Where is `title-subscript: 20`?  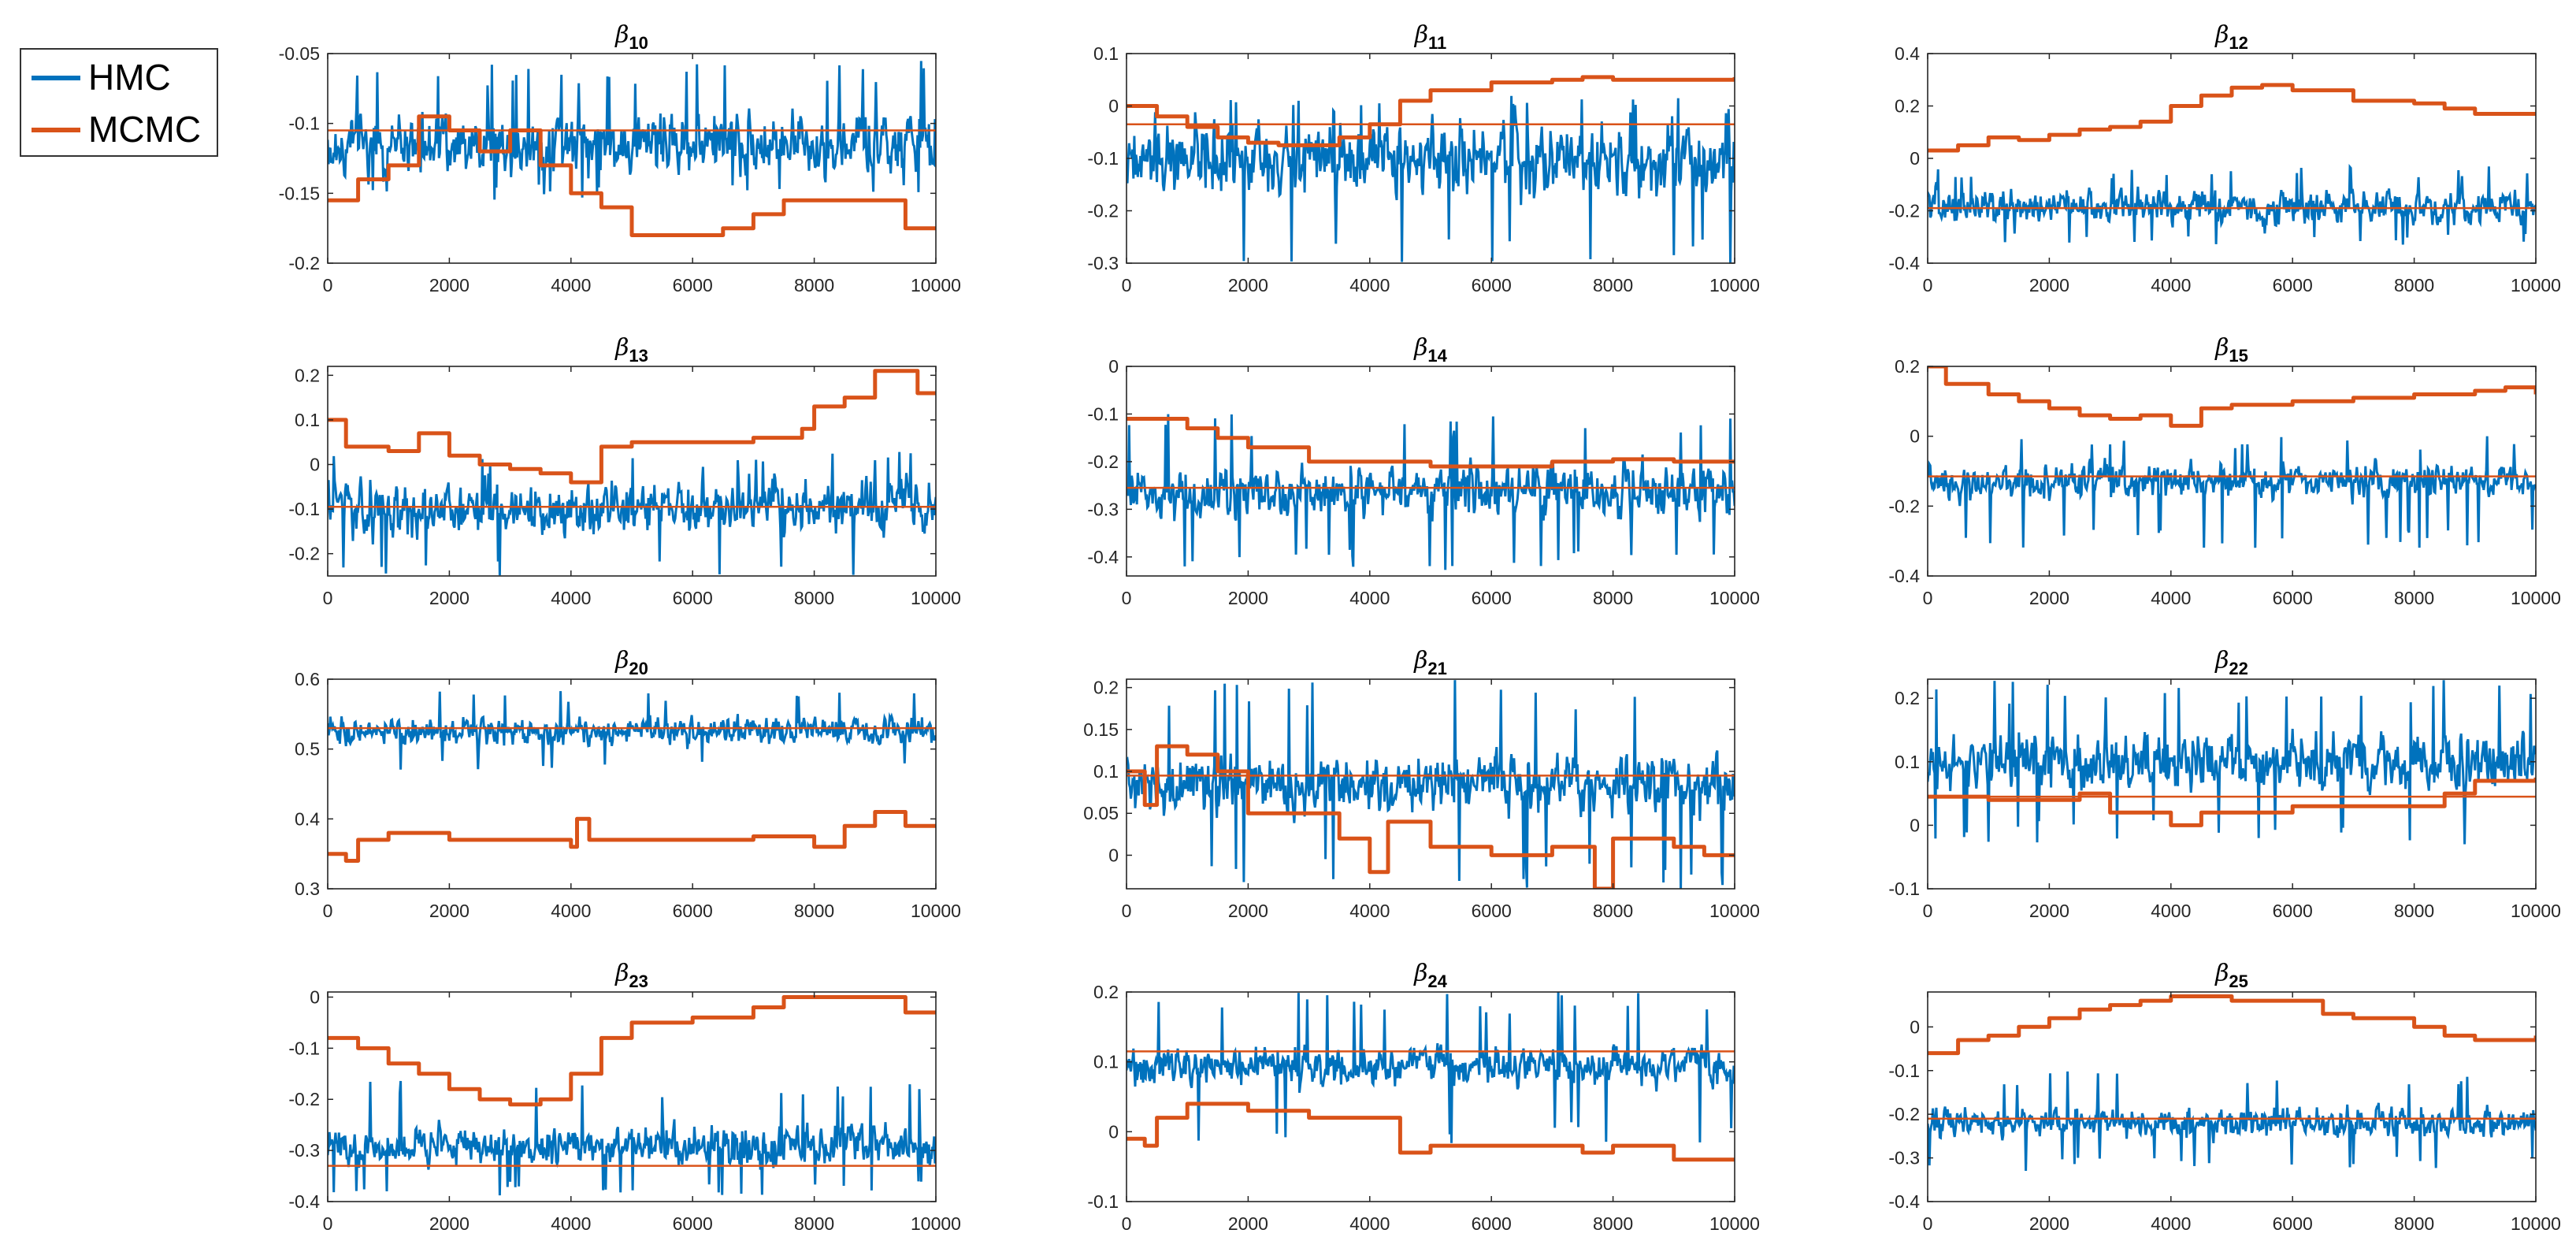 title-subscript: 20 is located at coordinates (638, 668).